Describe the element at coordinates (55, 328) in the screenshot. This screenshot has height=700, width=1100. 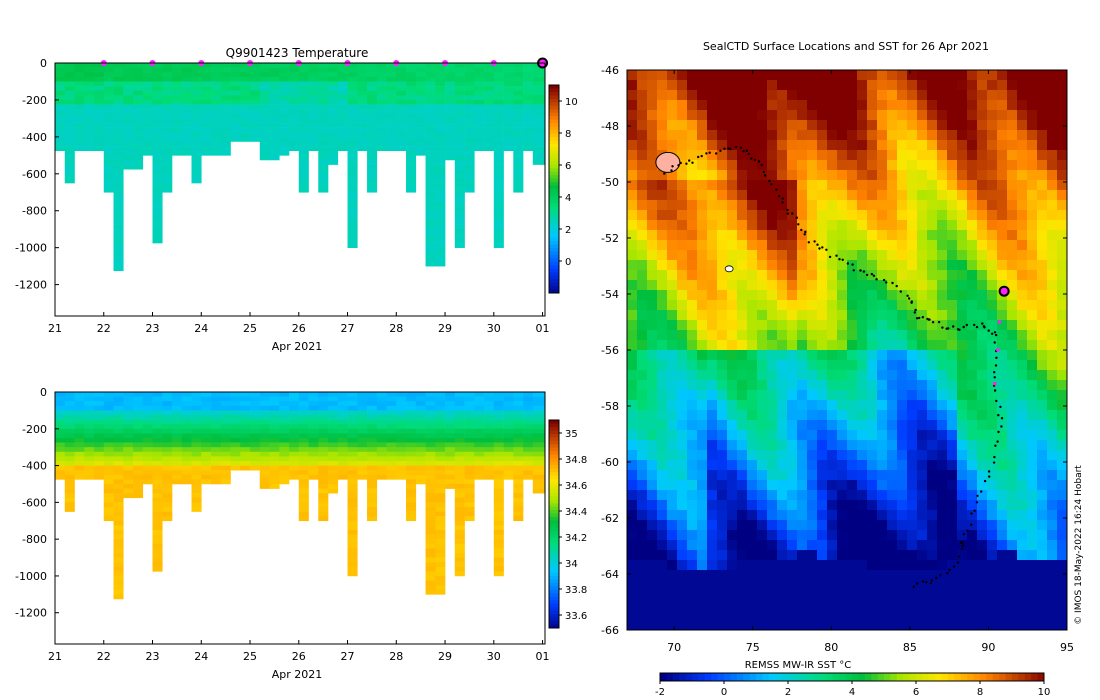
I see `x-tick-label: 21` at that location.